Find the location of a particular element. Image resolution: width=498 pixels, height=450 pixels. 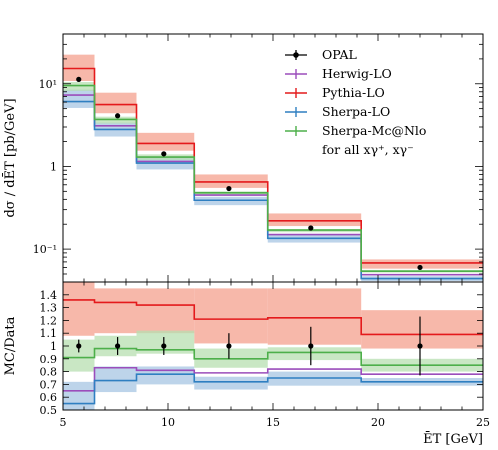

ratio-y-tick-label-2: 0.7 is located at coordinates (49, 384).